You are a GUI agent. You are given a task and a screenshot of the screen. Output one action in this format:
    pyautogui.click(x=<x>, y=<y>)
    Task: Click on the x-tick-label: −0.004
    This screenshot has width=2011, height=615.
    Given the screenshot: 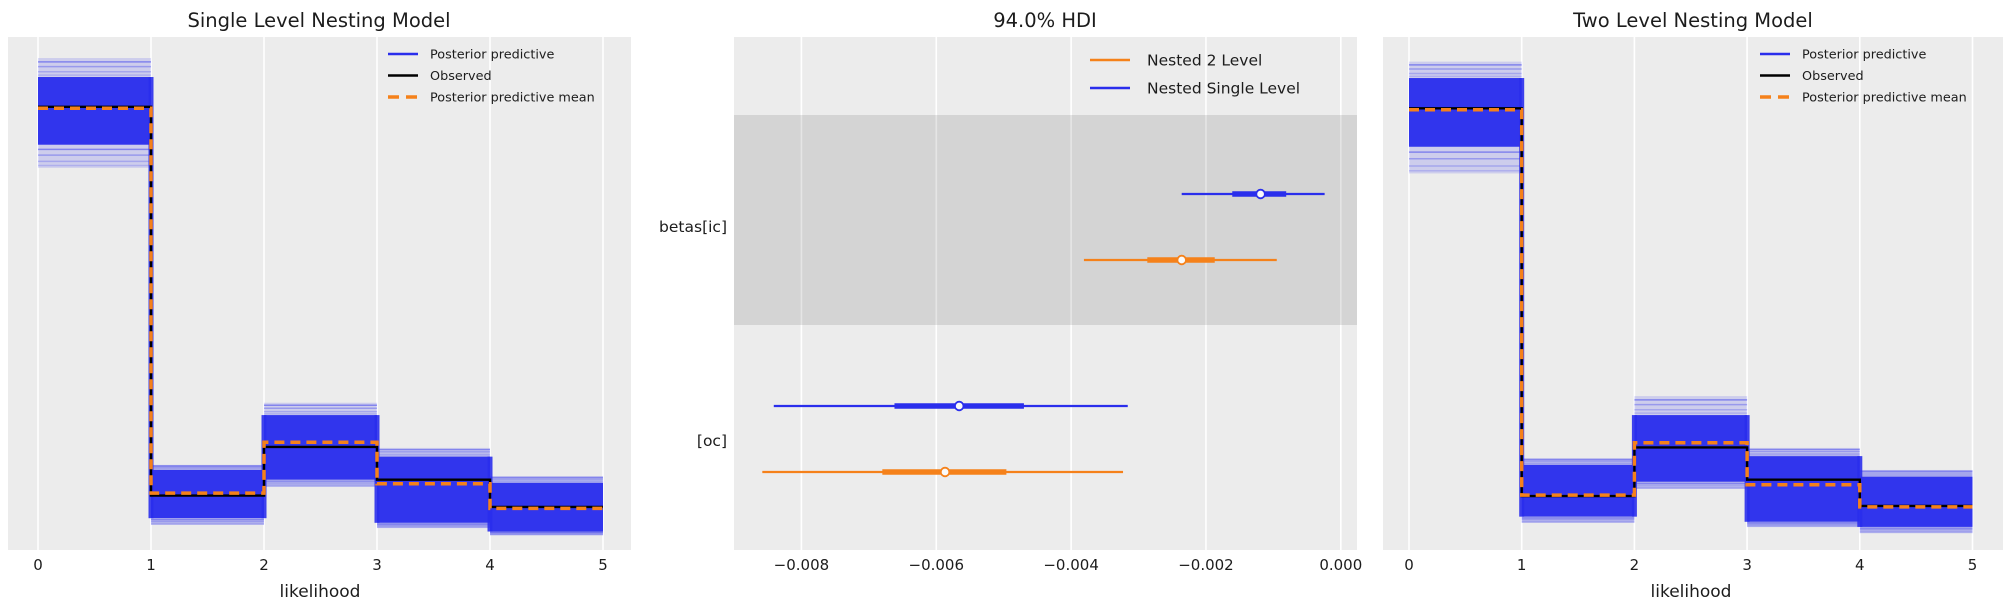 What is the action you would take?
    pyautogui.click(x=1071, y=565)
    